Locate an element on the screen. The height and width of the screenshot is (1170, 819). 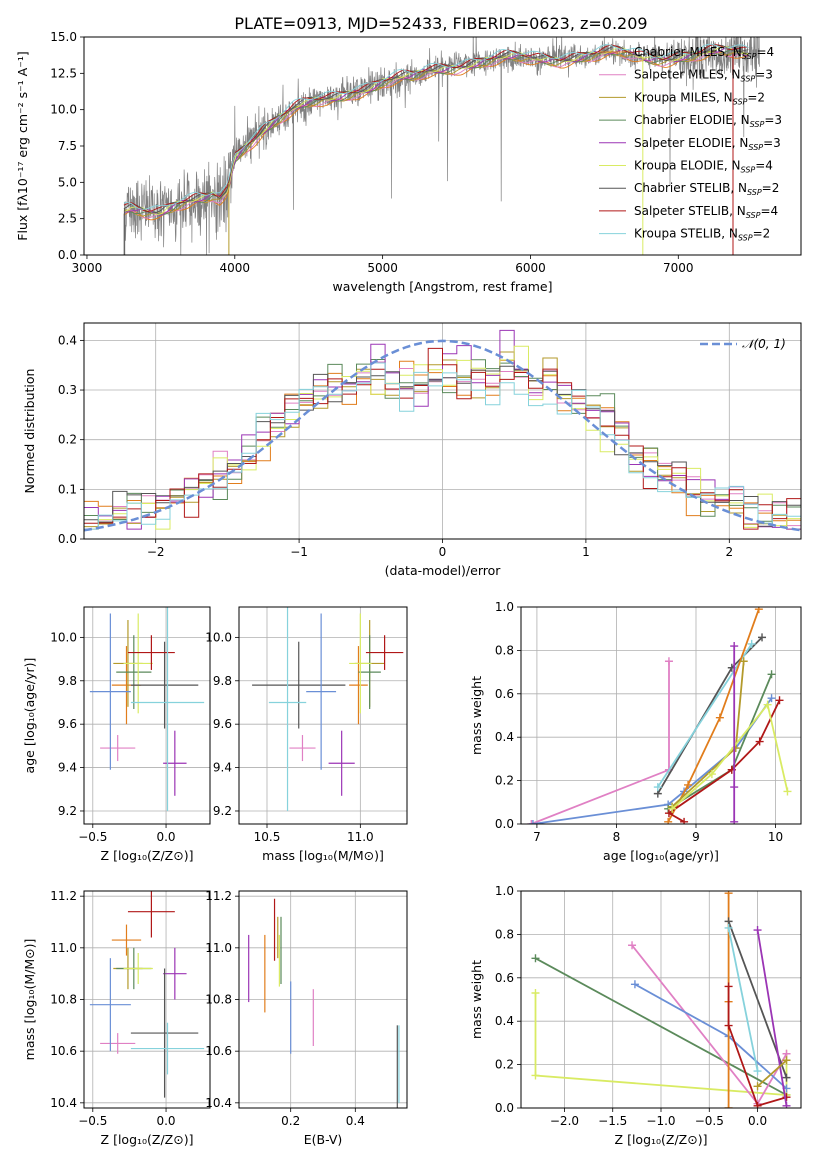
legend-entry: Salpeter MILES, NSSP=3 is located at coordinates (703, 76).